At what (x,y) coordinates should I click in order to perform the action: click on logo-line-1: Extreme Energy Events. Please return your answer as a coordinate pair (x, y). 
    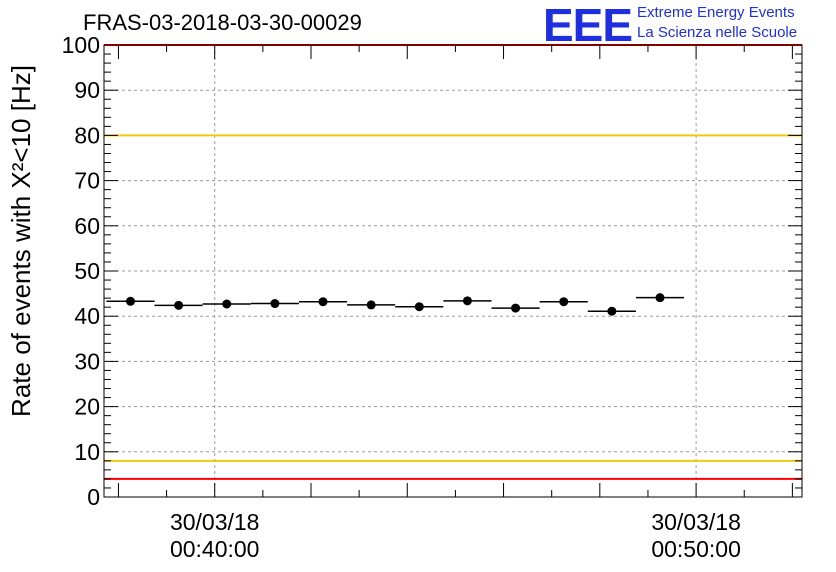
    Looking at the image, I should click on (716, 12).